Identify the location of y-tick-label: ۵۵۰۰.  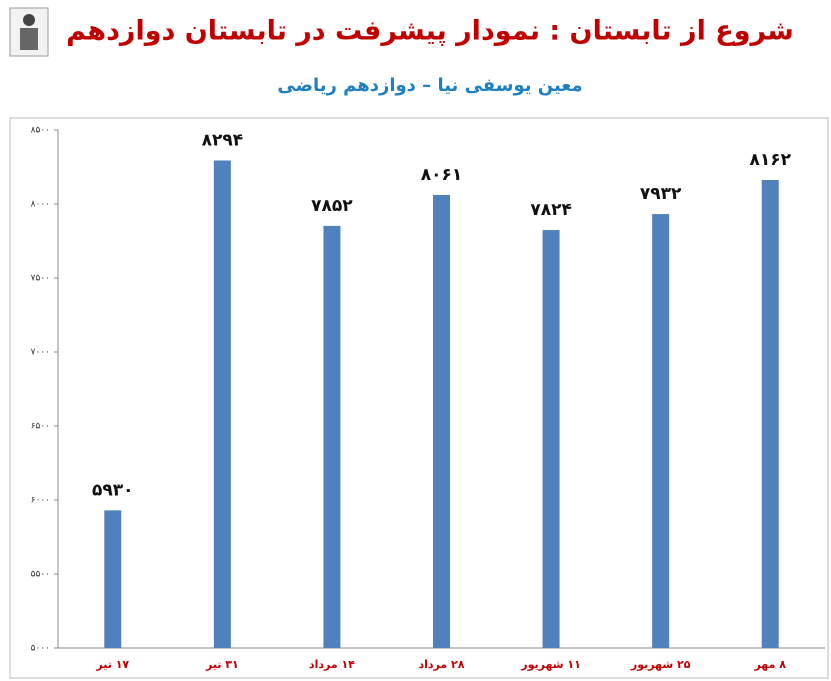
(40, 575).